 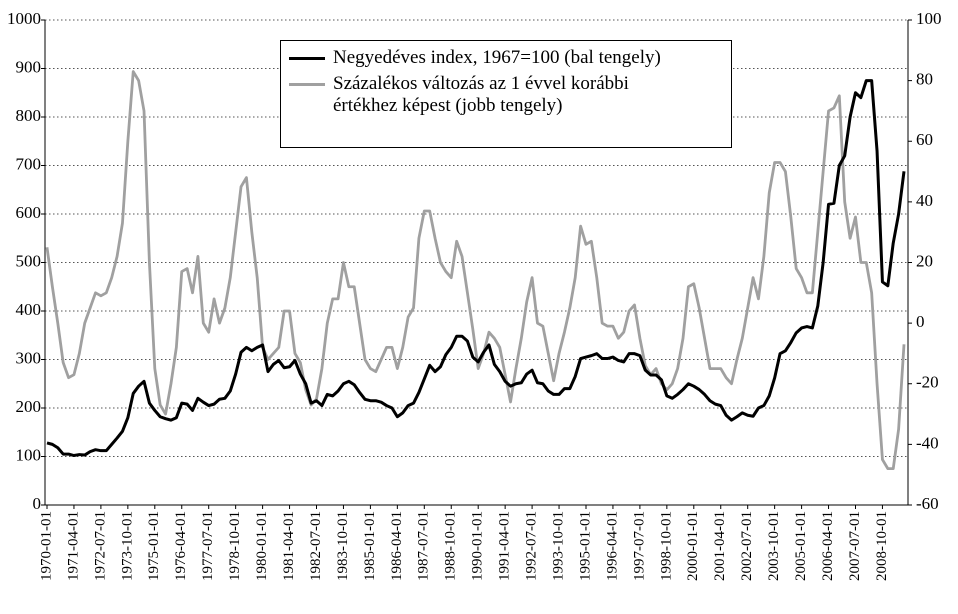 What do you see at coordinates (181, 546) in the screenshot?
I see `x-tick-label: 1976-04-01` at bounding box center [181, 546].